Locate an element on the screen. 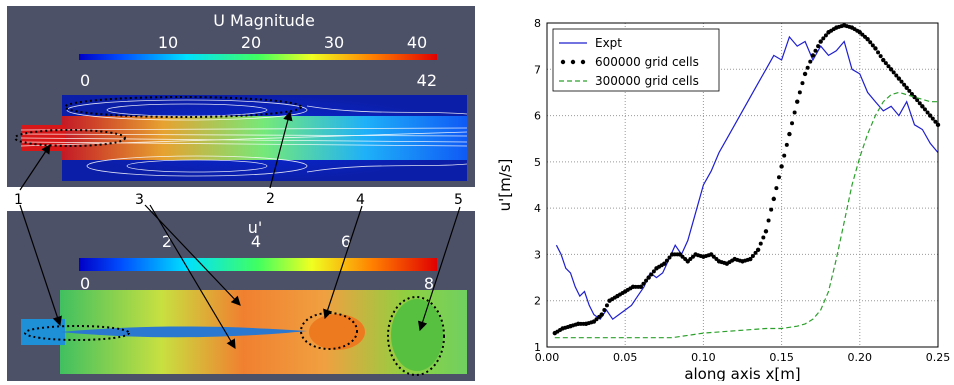  legend-box is located at coordinates (636, 60).